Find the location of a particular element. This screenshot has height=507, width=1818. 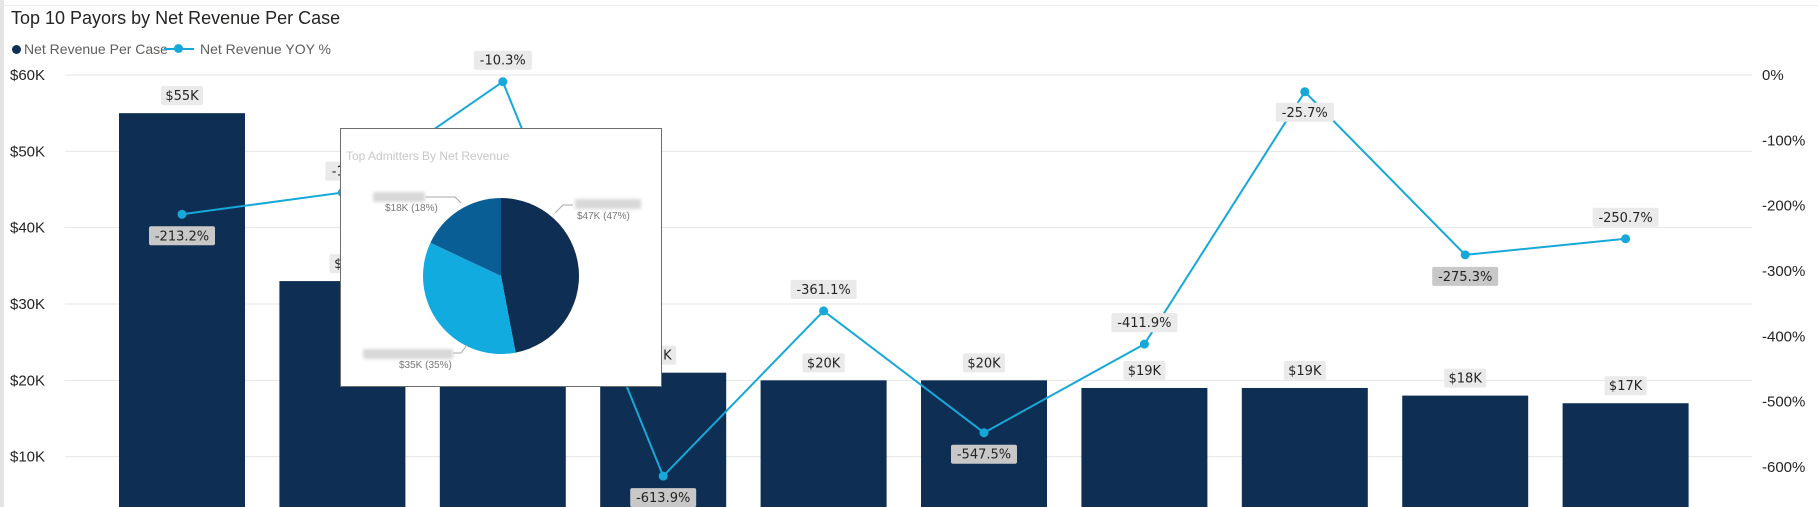

yoy-data-label: -361.1% is located at coordinates (823, 290).